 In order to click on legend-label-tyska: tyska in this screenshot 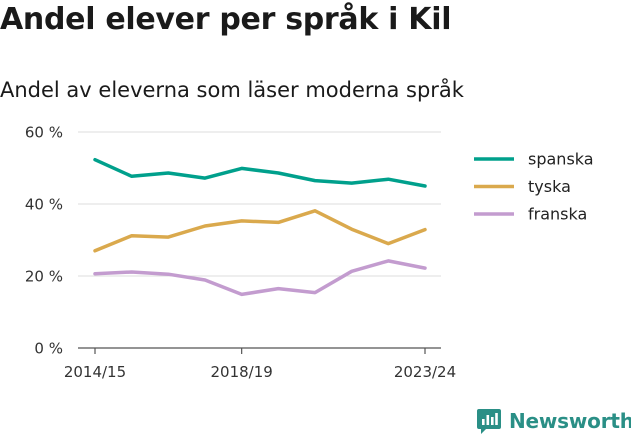, I will do `click(549, 186)`.